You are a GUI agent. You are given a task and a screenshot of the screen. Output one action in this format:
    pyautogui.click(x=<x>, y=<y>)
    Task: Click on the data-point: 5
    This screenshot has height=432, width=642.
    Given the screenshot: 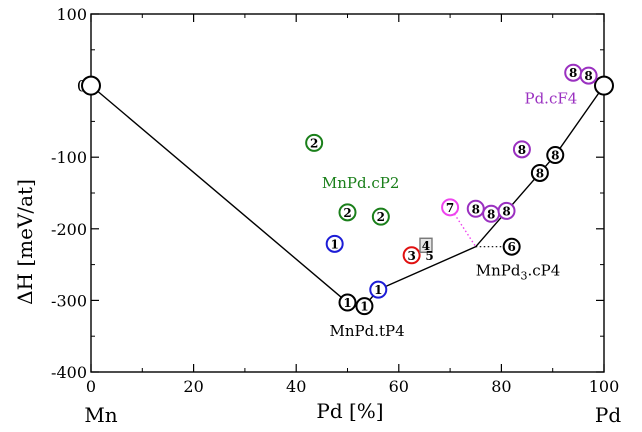 What is the action you would take?
    pyautogui.click(x=429, y=256)
    